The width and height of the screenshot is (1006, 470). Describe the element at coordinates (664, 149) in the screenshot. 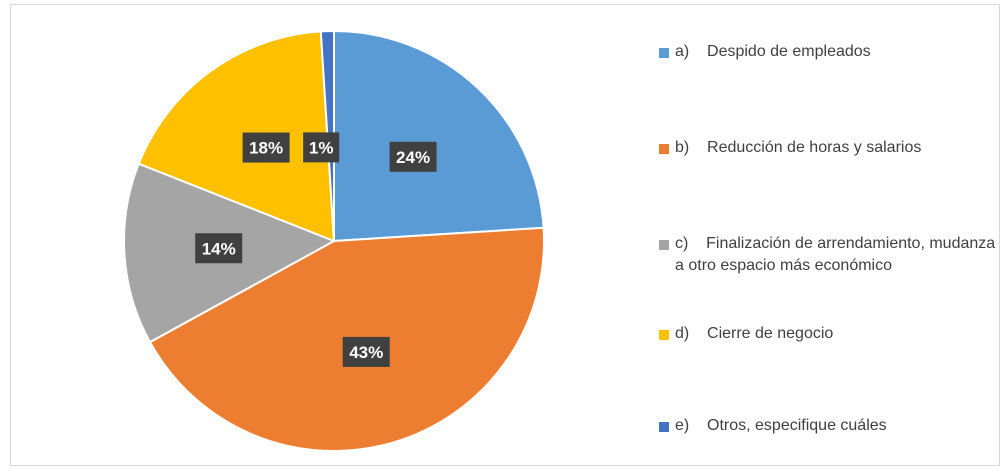

I see `legend-swatch-b` at that location.